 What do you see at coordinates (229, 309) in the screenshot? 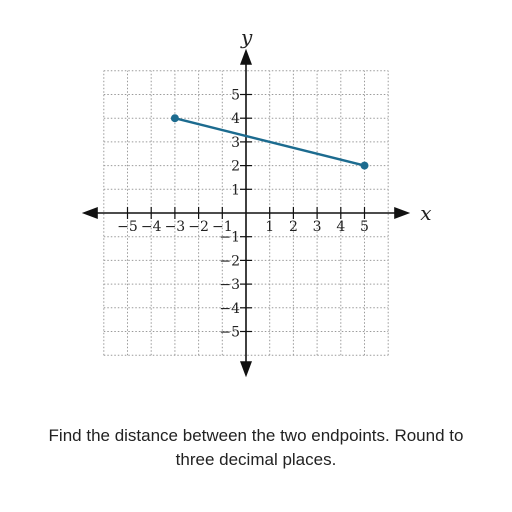
I see `y-tick-label: −4` at bounding box center [229, 309].